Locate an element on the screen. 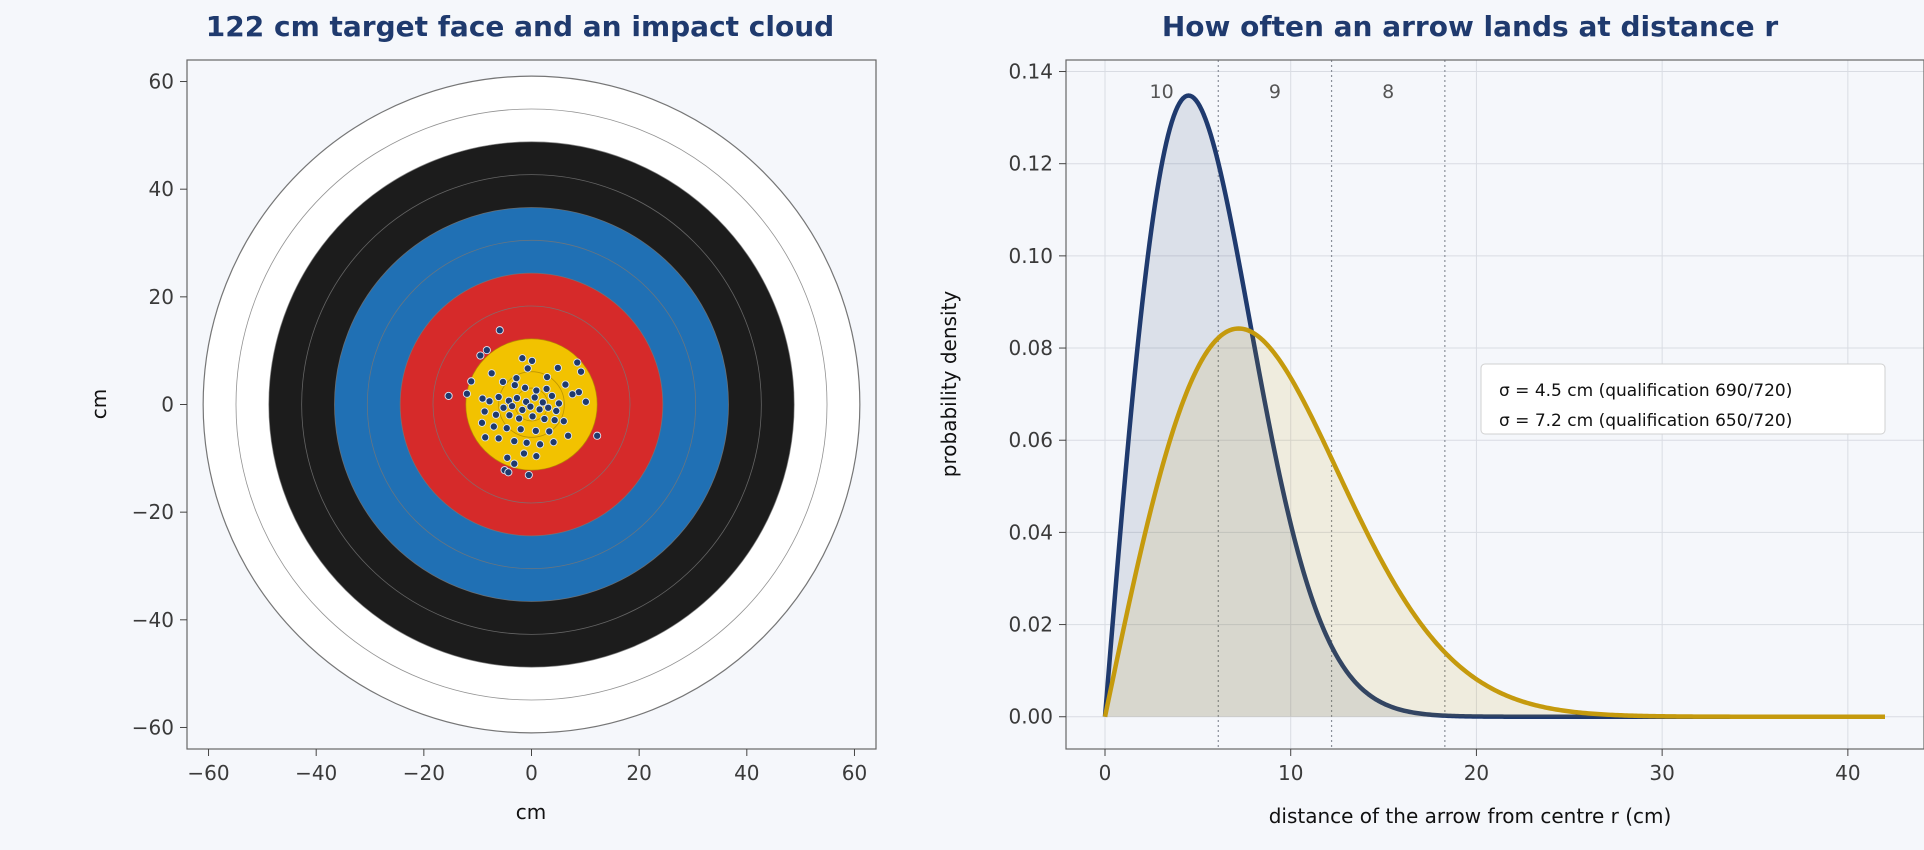 This screenshot has height=850, width=1924. target-y-tick-label: 60 is located at coordinates (161, 82).